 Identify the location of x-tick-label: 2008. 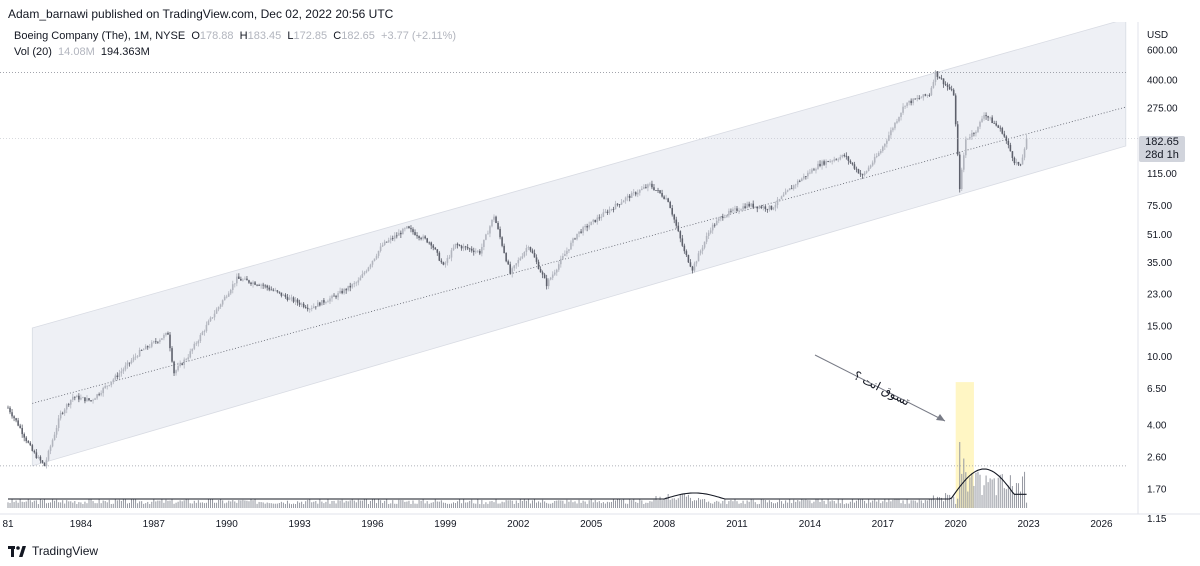
(664, 523).